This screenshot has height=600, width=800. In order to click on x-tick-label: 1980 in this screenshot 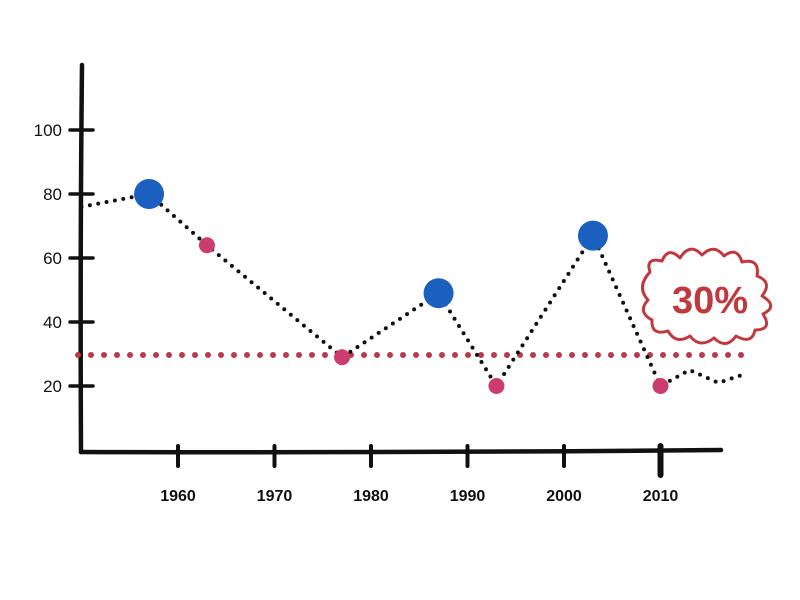, I will do `click(371, 496)`.